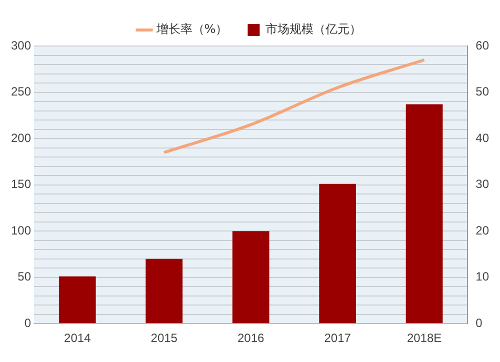 The image size is (500, 362). What do you see at coordinates (21, 230) in the screenshot?
I see `y-tick-label: 100` at bounding box center [21, 230].